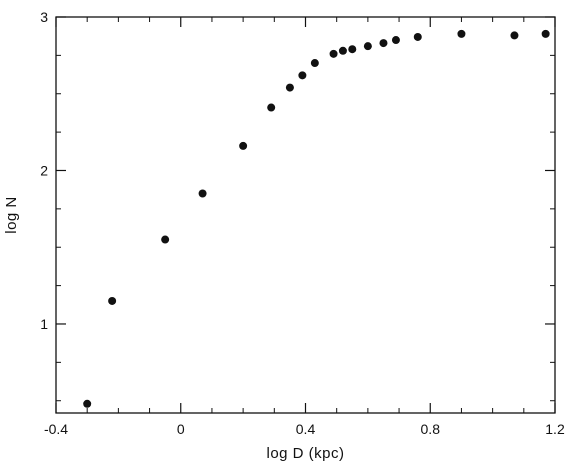 Image resolution: width=570 pixels, height=467 pixels. I want to click on x-tick-label: 0, so click(181, 429).